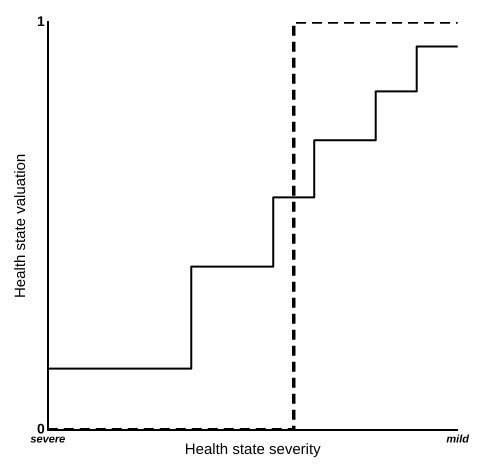 This screenshot has height=471, width=480. What do you see at coordinates (458, 439) in the screenshot?
I see `x-tick-label: mild` at bounding box center [458, 439].